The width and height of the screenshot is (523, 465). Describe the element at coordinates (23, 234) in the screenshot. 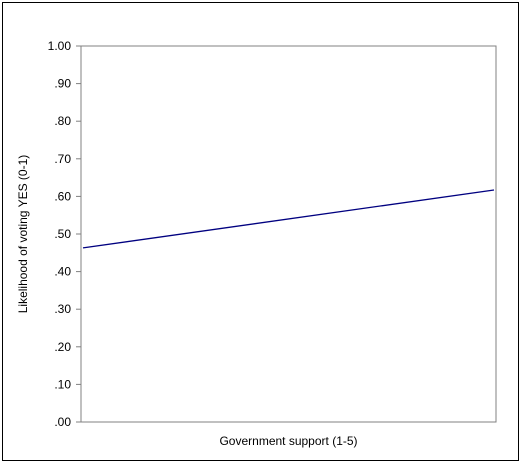

I see `y-axis-title: Likelihood of voting YES (0-1)` at that location.